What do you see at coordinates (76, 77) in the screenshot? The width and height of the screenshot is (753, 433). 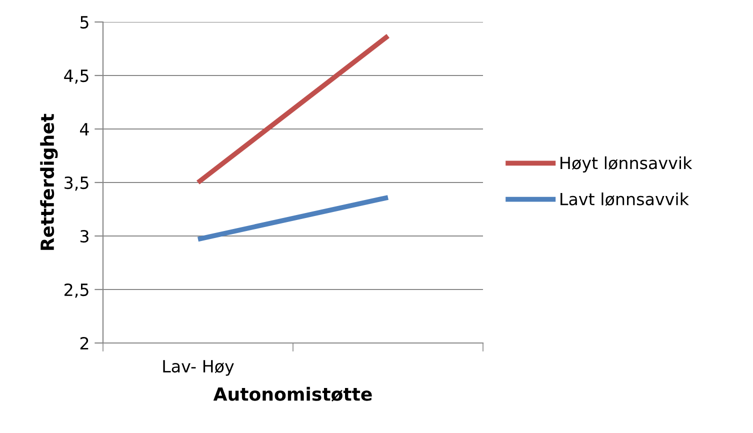 I see `y-tick-label: 4,5` at bounding box center [76, 77].